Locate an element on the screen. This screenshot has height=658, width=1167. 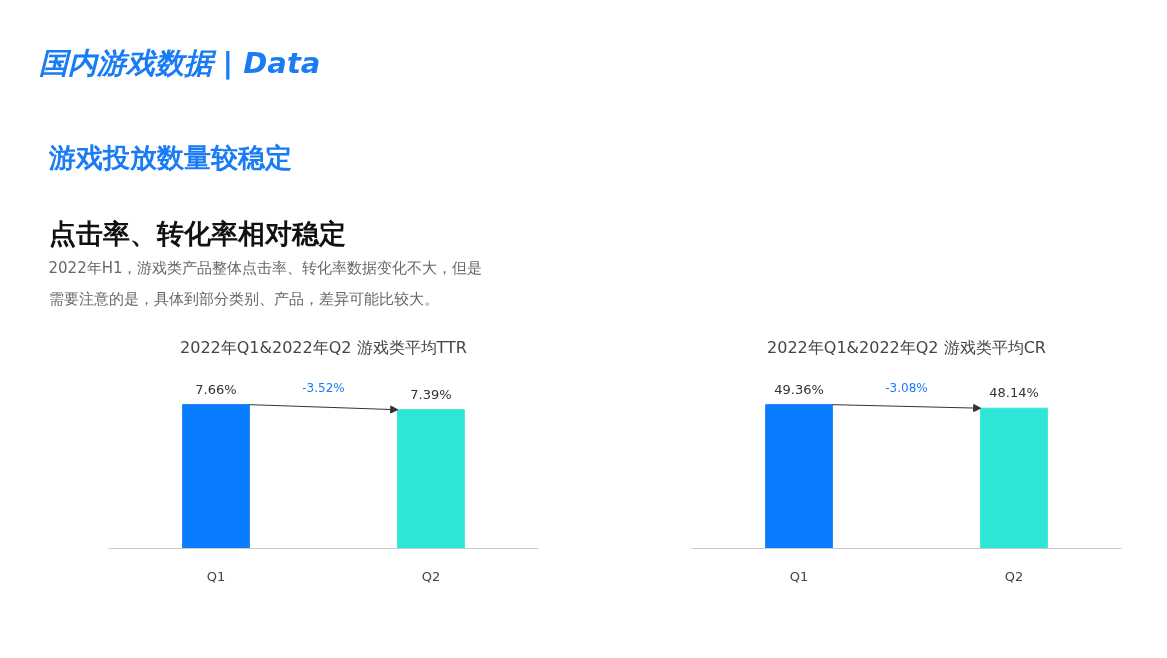
text: 需要注意的是，具体到部分类别、产品，差异可能比较大。 is located at coordinates (243, 298).